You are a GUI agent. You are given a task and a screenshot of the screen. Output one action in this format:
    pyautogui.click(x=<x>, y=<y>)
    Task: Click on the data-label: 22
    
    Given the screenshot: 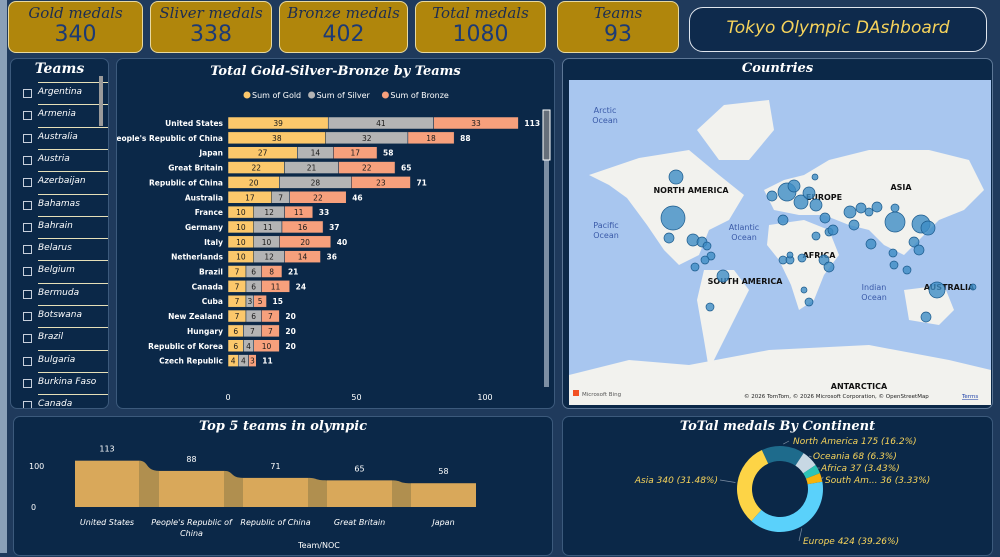 What is the action you would take?
    pyautogui.click(x=367, y=168)
    